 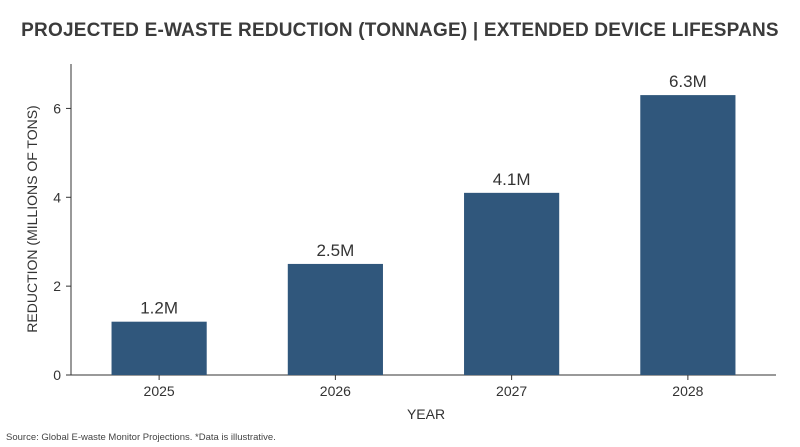 What do you see at coordinates (57, 375) in the screenshot?
I see `y-tick-label: 0` at bounding box center [57, 375].